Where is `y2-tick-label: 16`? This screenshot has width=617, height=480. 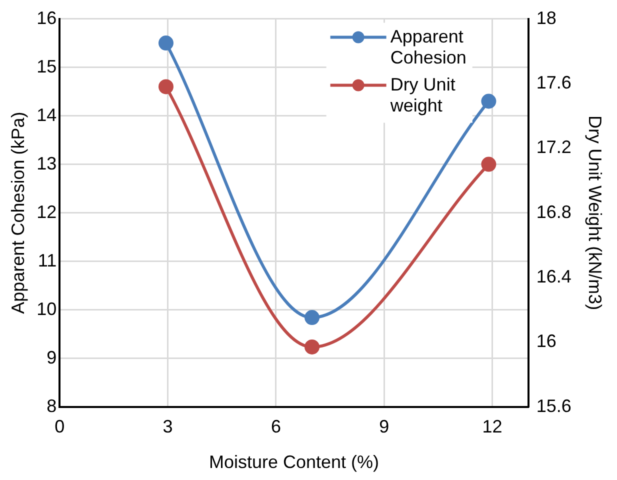
y2-tick-label: 16 is located at coordinates (546, 341).